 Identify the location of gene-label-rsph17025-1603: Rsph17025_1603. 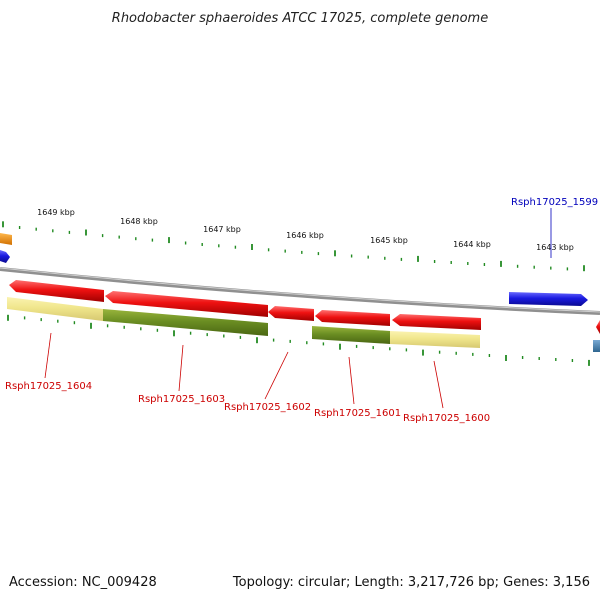
(181, 399).